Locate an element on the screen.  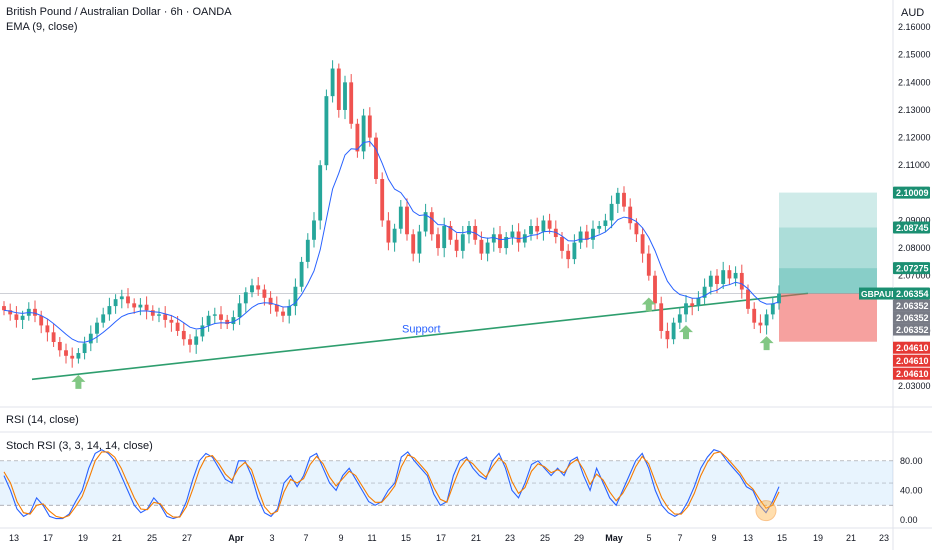
stop-price-tag: 2.04610 is located at coordinates (912, 348).